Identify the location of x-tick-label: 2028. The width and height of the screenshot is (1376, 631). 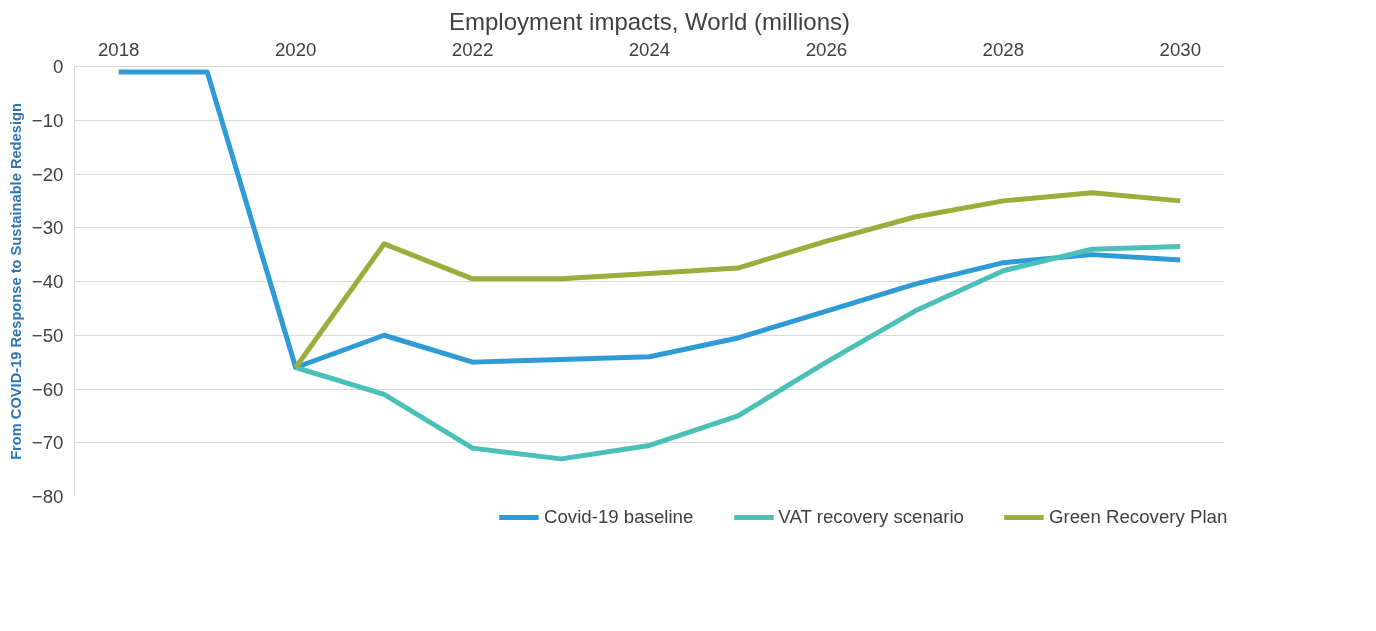
(1003, 49).